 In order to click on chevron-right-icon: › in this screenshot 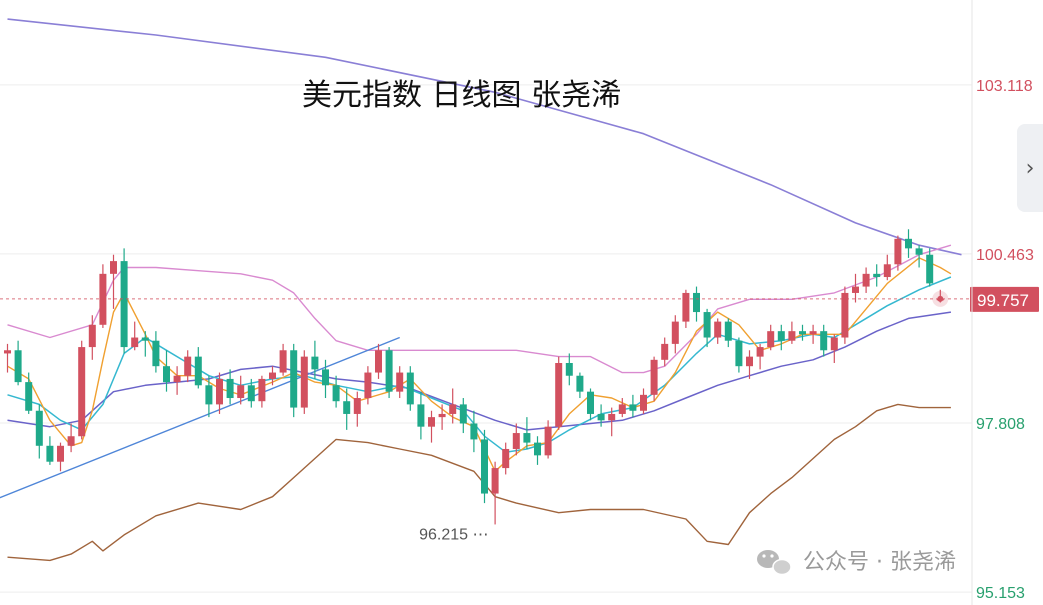, I will do `click(1030, 168)`.